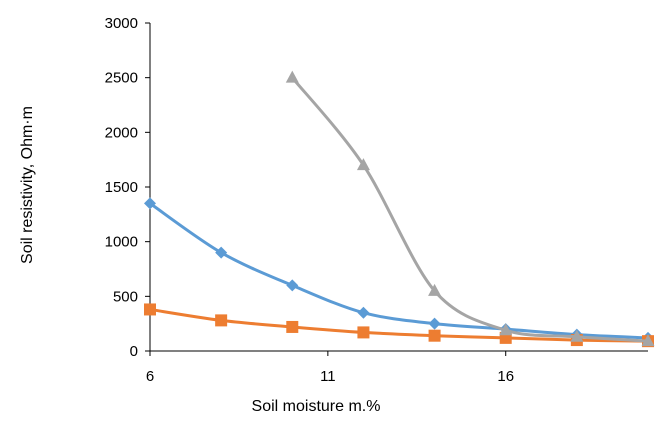 Image resolution: width=660 pixels, height=425 pixels. What do you see at coordinates (328, 376) in the screenshot?
I see `x-tick-label: 11` at bounding box center [328, 376].